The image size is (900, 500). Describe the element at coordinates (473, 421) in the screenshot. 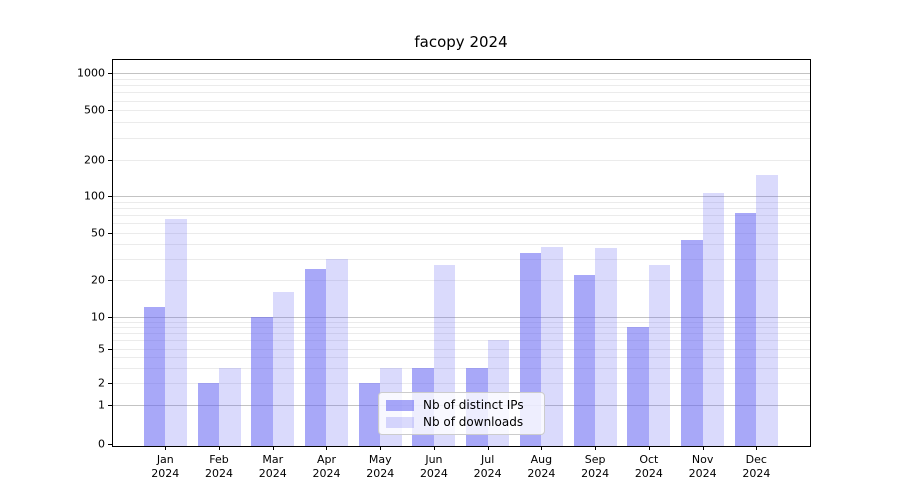

I see `legend-label-downloads: Nb of downloads` at that location.